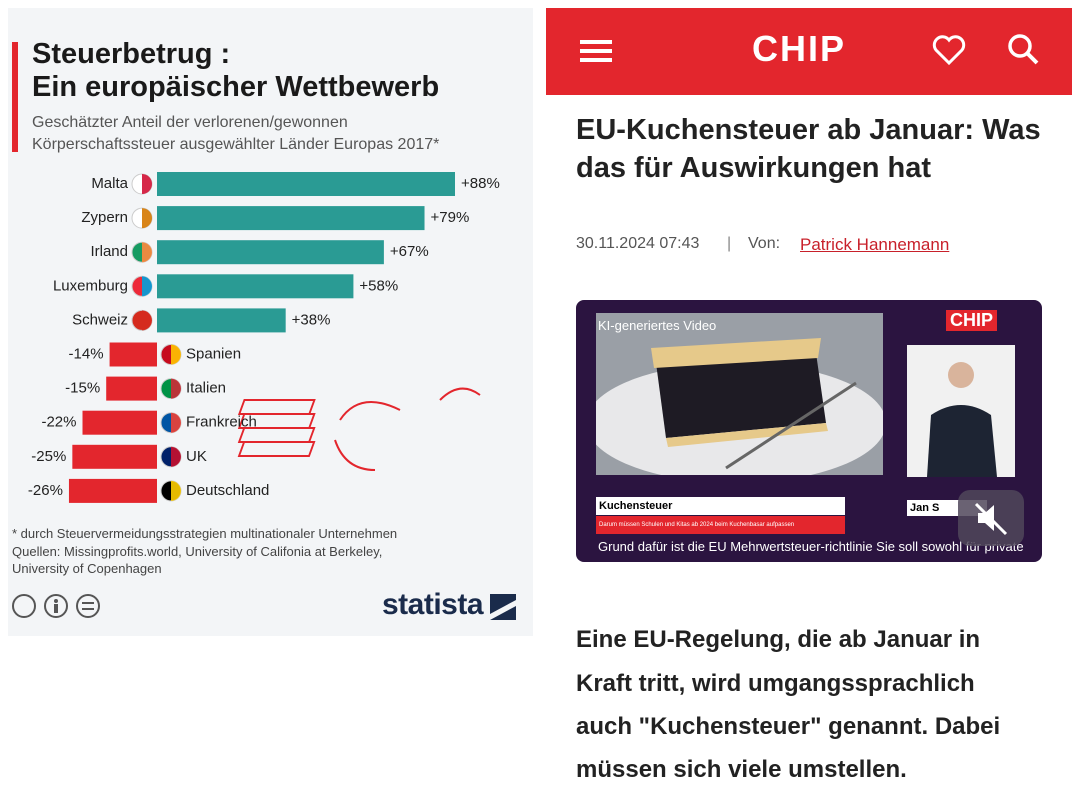 The width and height of the screenshot is (1080, 805). I want to click on video-logo: CHIP, so click(972, 320).